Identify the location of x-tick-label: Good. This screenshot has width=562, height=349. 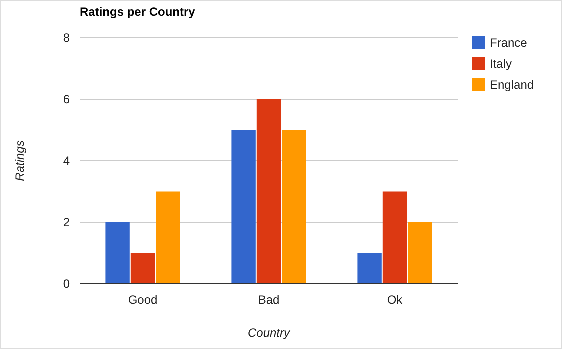
(143, 300).